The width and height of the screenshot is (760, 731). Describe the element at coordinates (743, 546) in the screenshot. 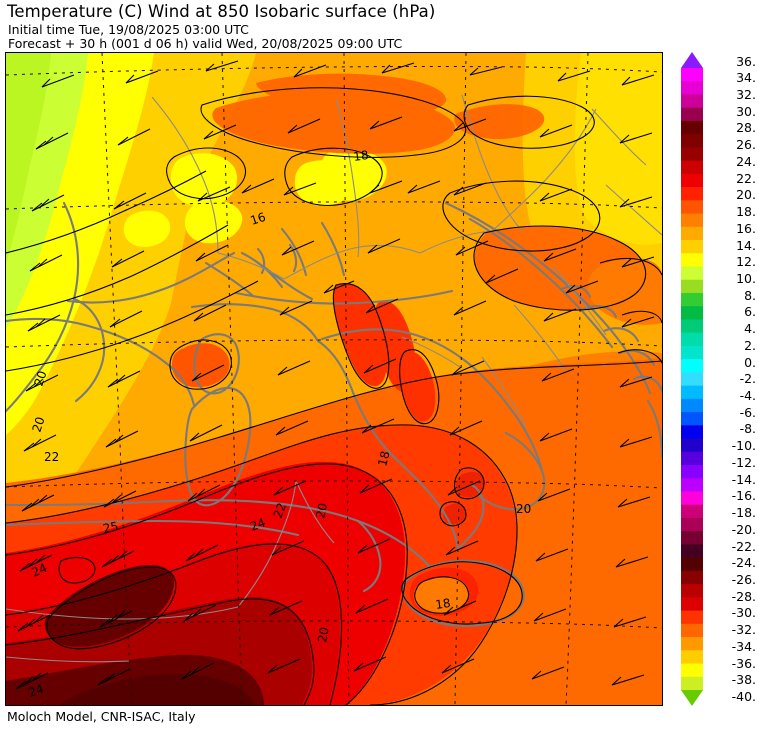

I see `colorbar-tick-label: -22.` at that location.